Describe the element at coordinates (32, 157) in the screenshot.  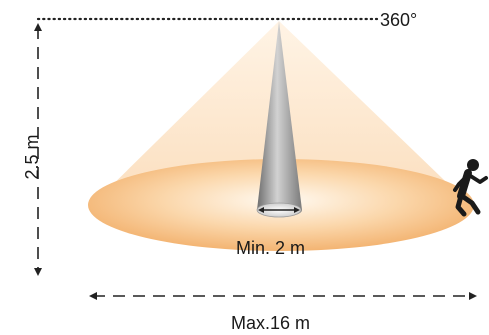
I see `mounting-height-label: 2.5 m` at that location.